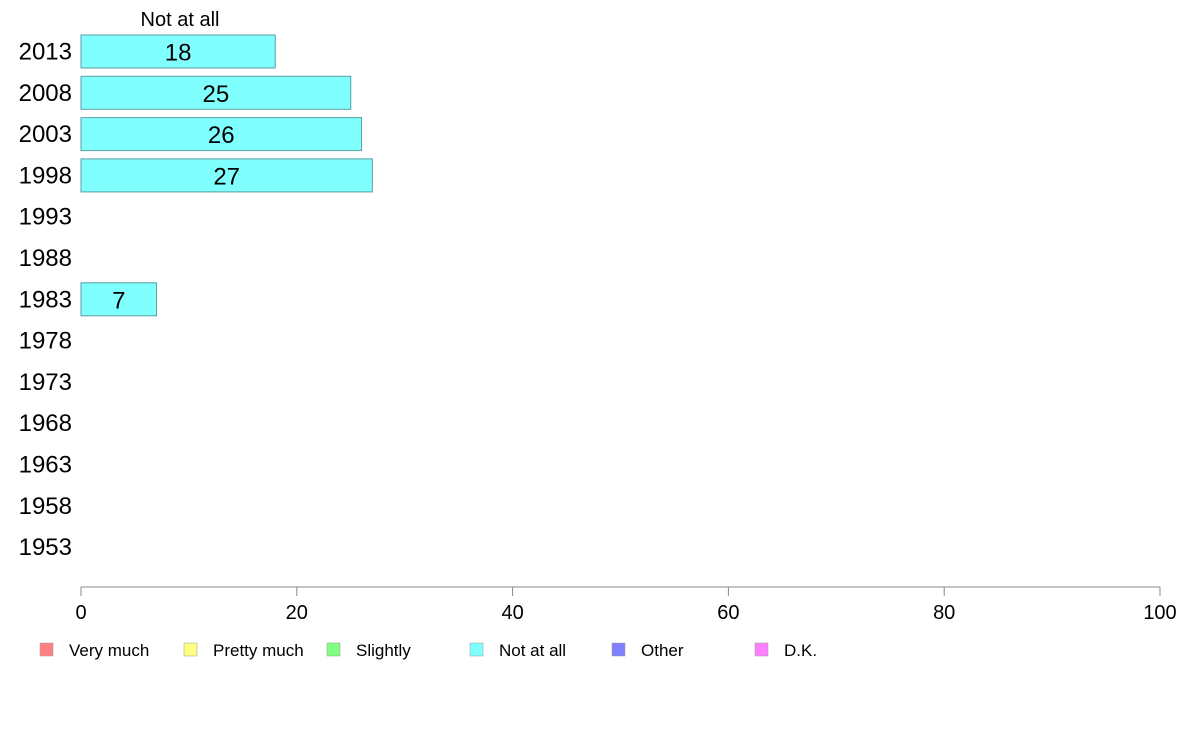 This screenshot has height=736, width=1188. I want to click on year-label: 2008, so click(45, 93).